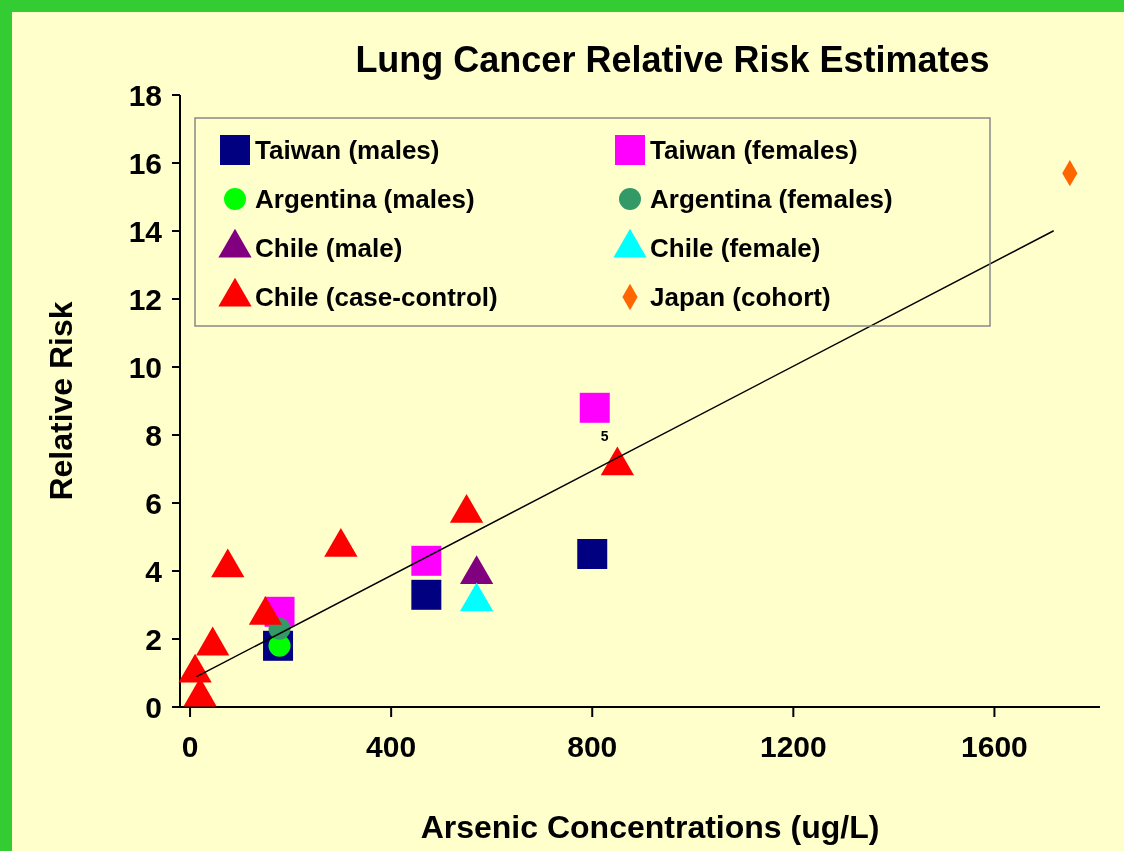 Image resolution: width=1124 pixels, height=851 pixels. What do you see at coordinates (145, 95) in the screenshot?
I see `y-tick-label: 18` at bounding box center [145, 95].